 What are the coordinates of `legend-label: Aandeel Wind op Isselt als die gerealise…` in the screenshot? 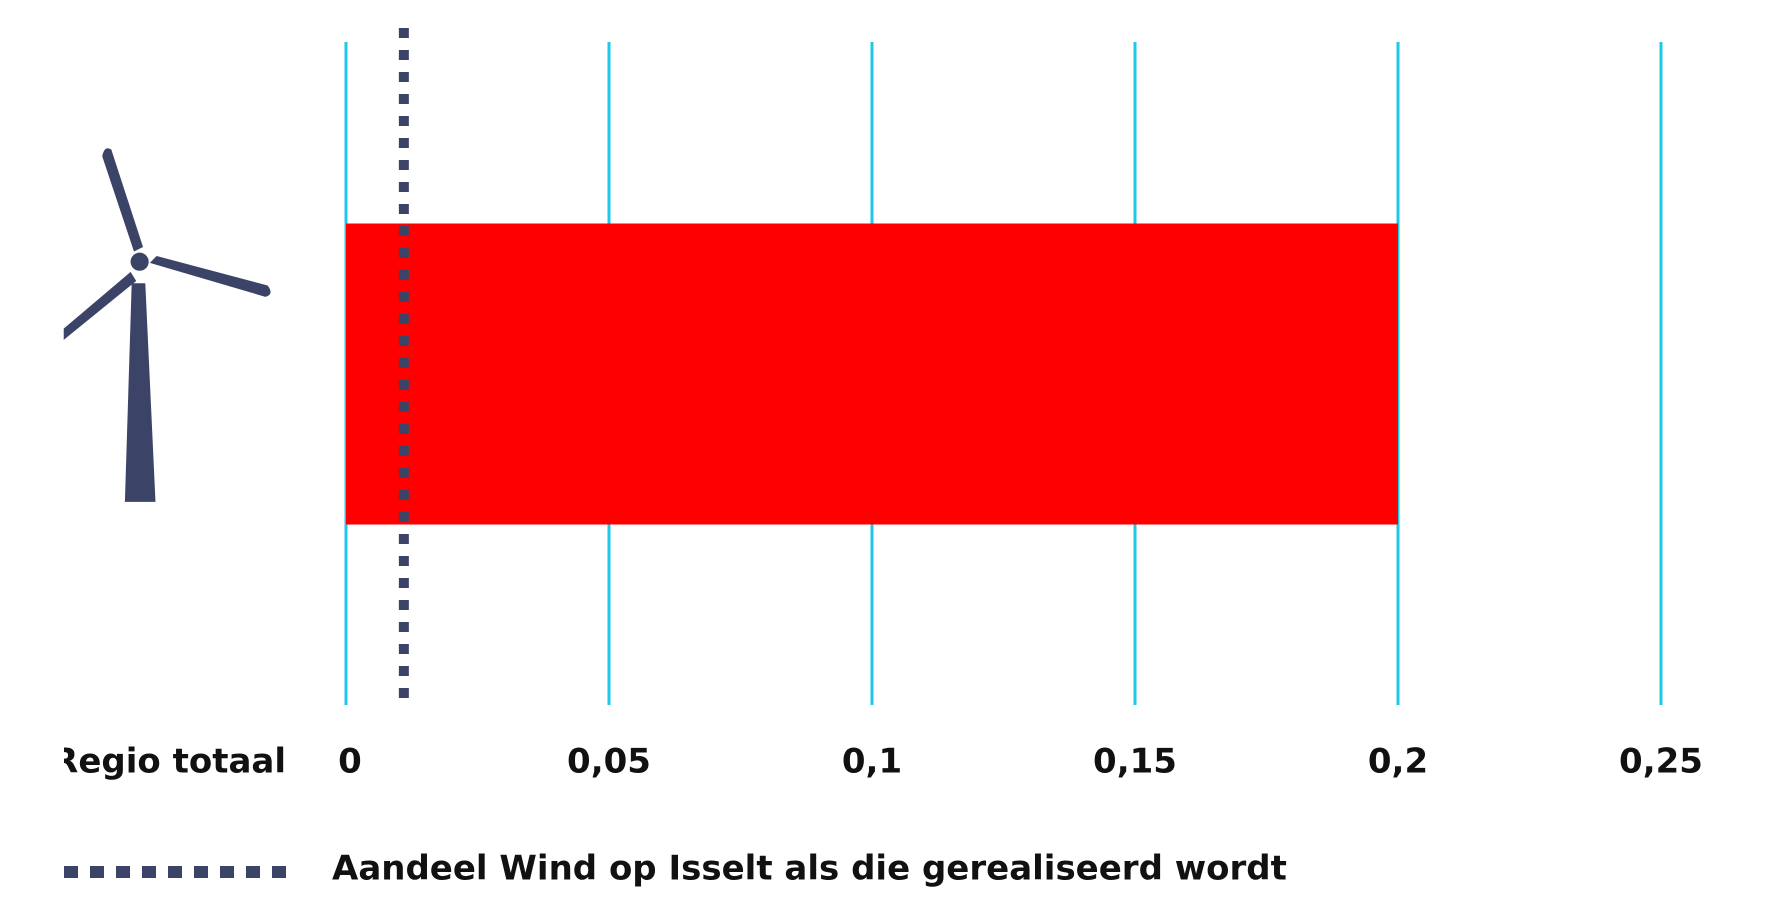 It's located at (809, 869).